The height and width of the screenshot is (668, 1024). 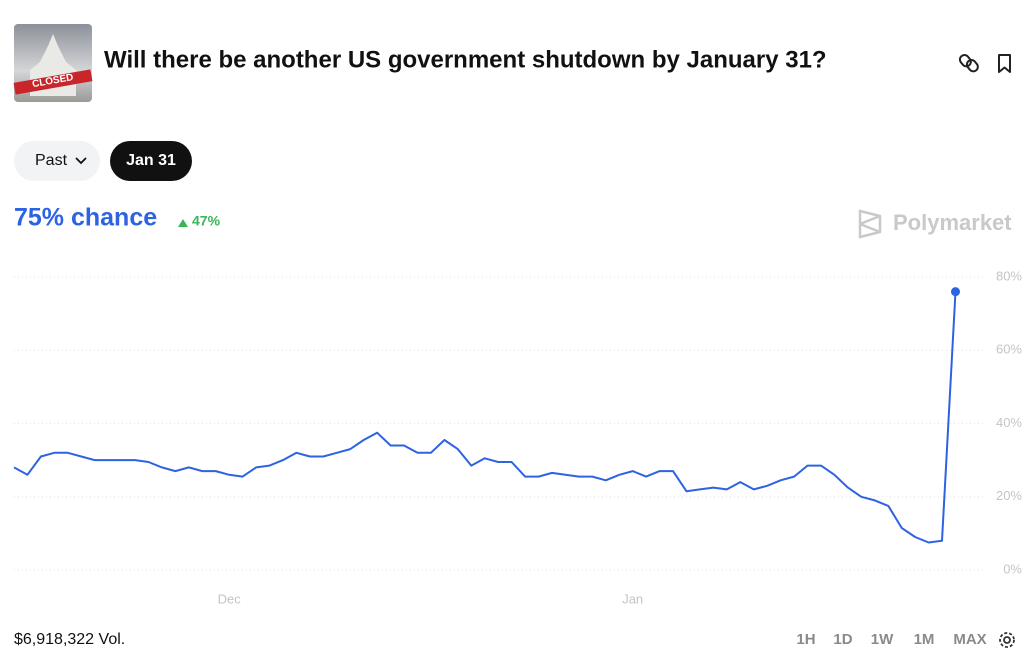 What do you see at coordinates (805, 639) in the screenshot?
I see `range-button: 1H` at bounding box center [805, 639].